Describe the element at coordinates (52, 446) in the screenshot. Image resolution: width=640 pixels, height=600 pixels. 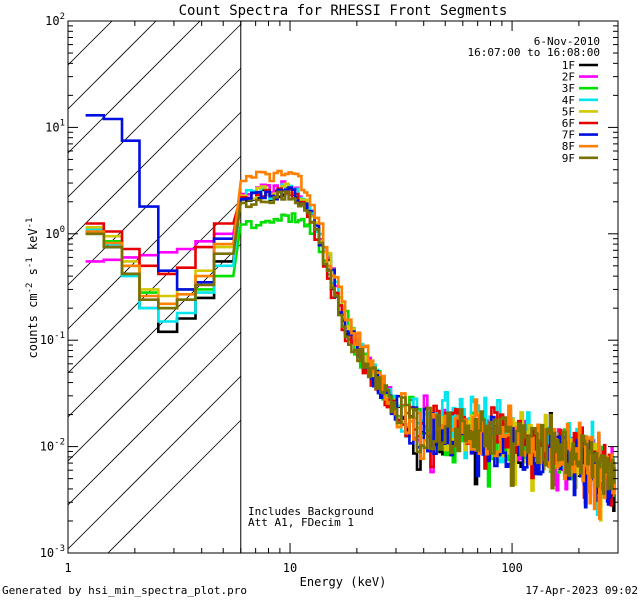
I see `y-tick-label: 10⁻²` at that location.